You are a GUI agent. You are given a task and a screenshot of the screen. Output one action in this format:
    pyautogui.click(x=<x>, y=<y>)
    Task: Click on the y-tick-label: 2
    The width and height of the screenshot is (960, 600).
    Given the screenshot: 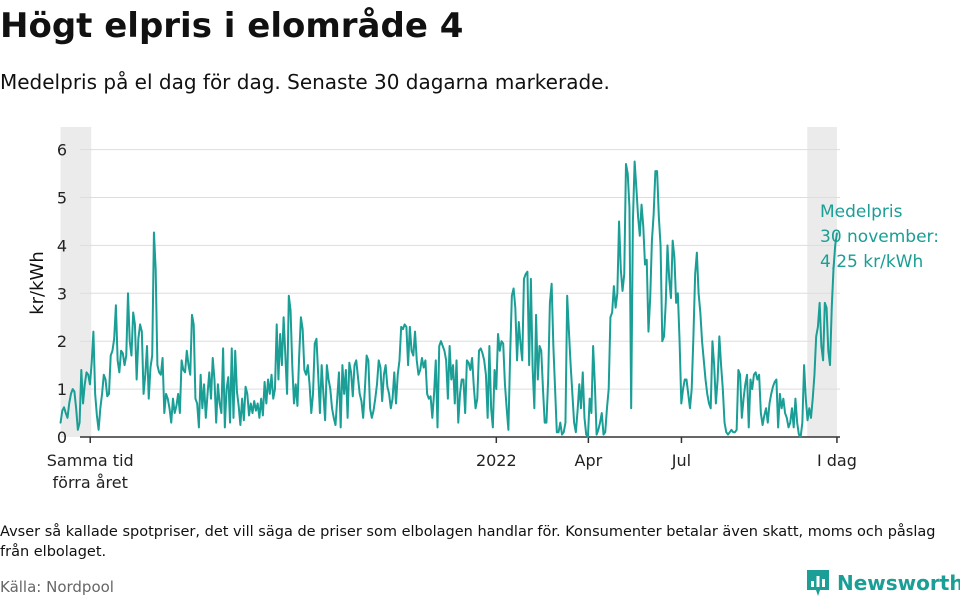 What is the action you would take?
    pyautogui.click(x=62, y=341)
    